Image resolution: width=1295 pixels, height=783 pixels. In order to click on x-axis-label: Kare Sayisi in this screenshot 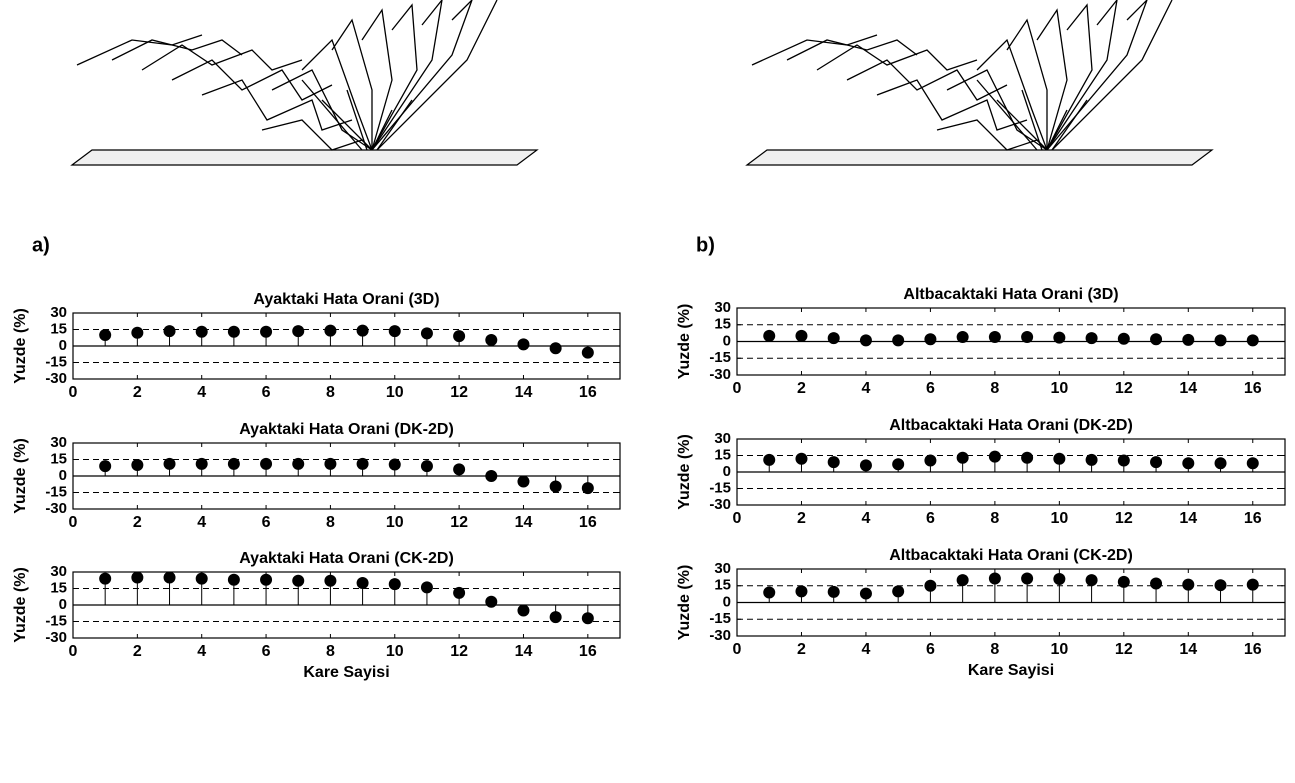, I will do `click(346, 672)`.